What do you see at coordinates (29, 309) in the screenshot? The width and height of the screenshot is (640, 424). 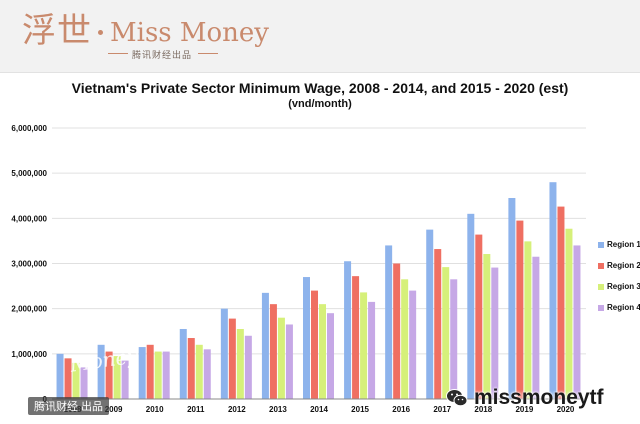 I see `y-tick-label: 2,000,000` at bounding box center [29, 309].